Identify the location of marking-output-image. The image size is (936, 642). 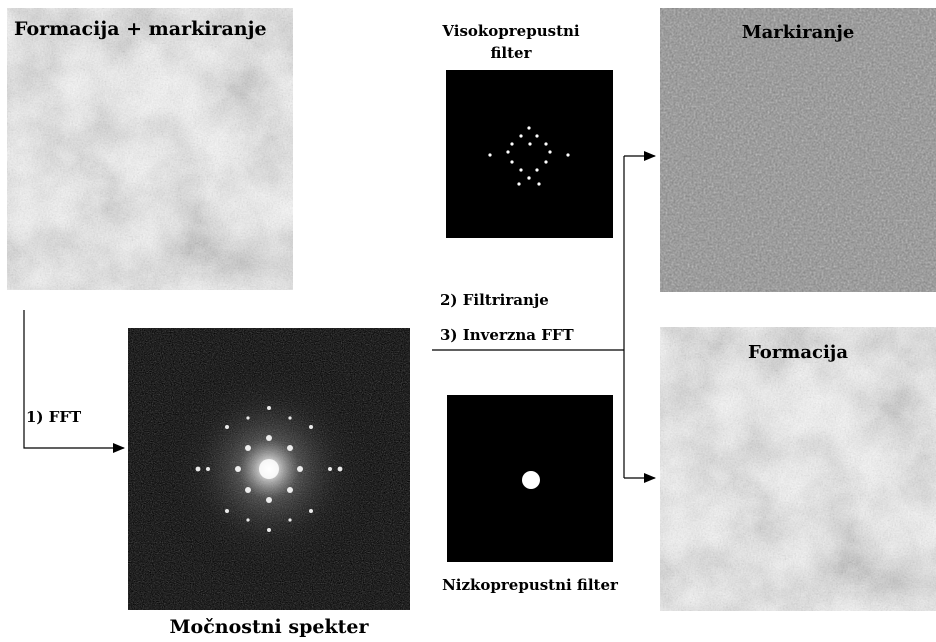
(798, 150).